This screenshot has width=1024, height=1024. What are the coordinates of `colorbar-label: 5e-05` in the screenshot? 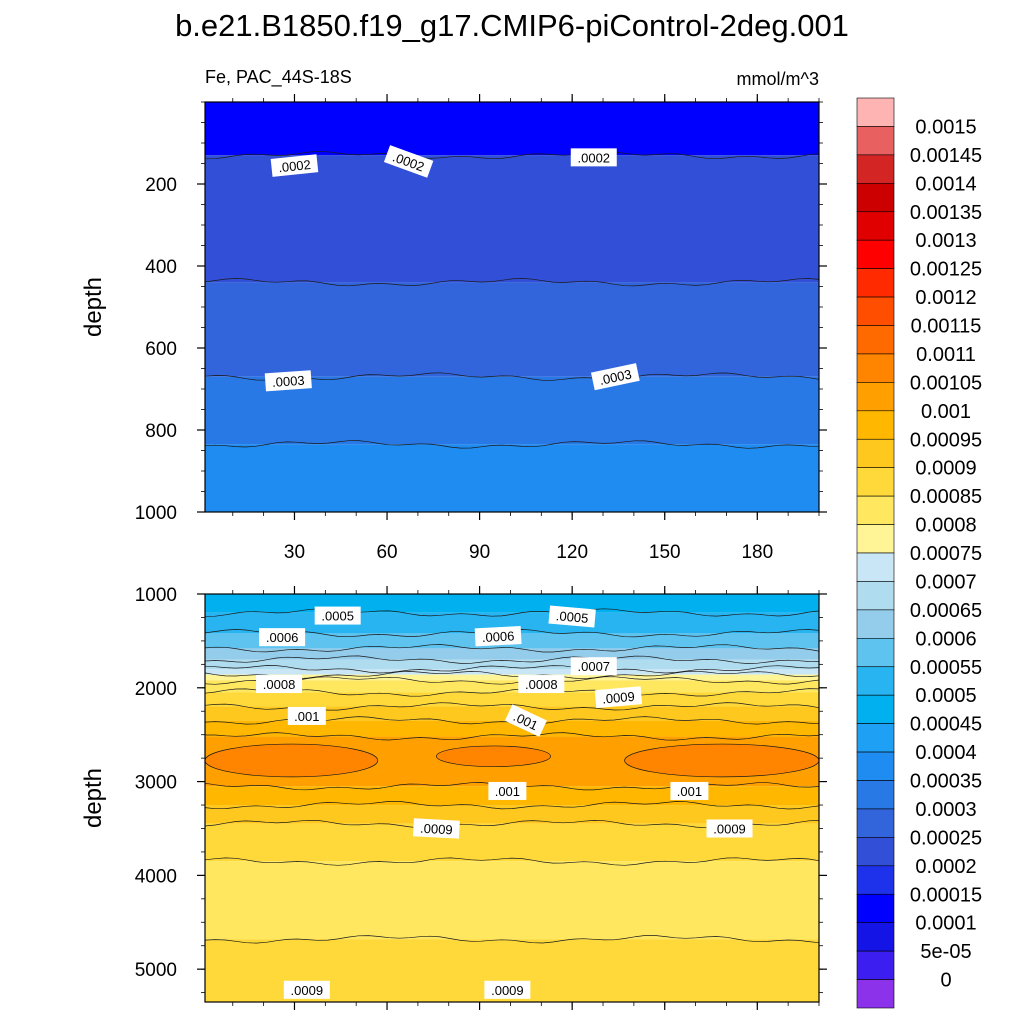 It's located at (945, 952).